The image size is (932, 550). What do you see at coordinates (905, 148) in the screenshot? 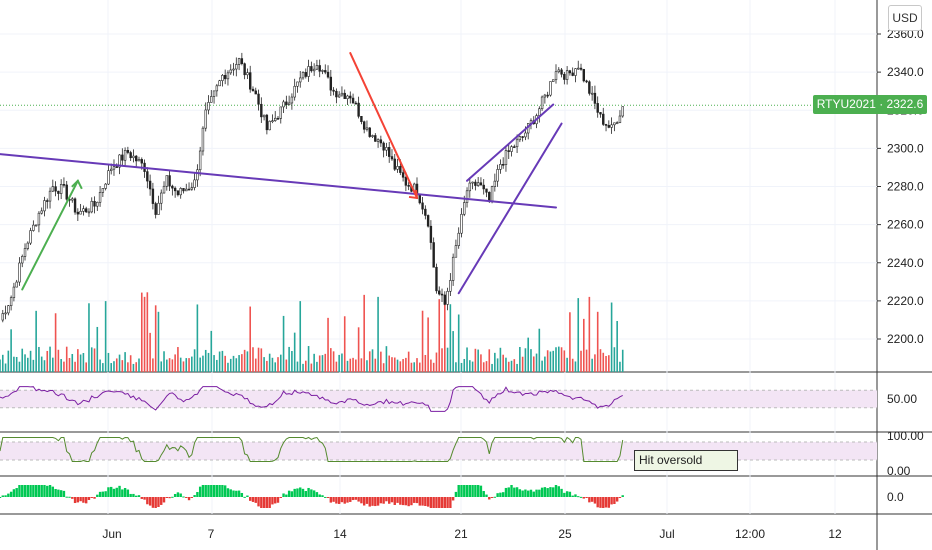
I see `price-tick-label: 2300.0` at bounding box center [905, 148].